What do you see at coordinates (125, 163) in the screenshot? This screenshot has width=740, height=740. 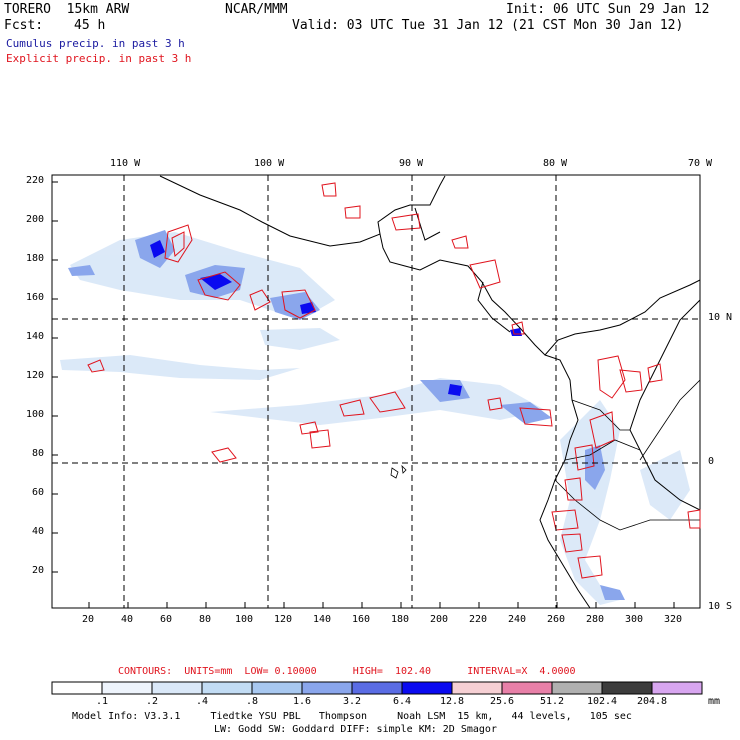 I see `lon-label-110w: 110 W` at bounding box center [125, 163].